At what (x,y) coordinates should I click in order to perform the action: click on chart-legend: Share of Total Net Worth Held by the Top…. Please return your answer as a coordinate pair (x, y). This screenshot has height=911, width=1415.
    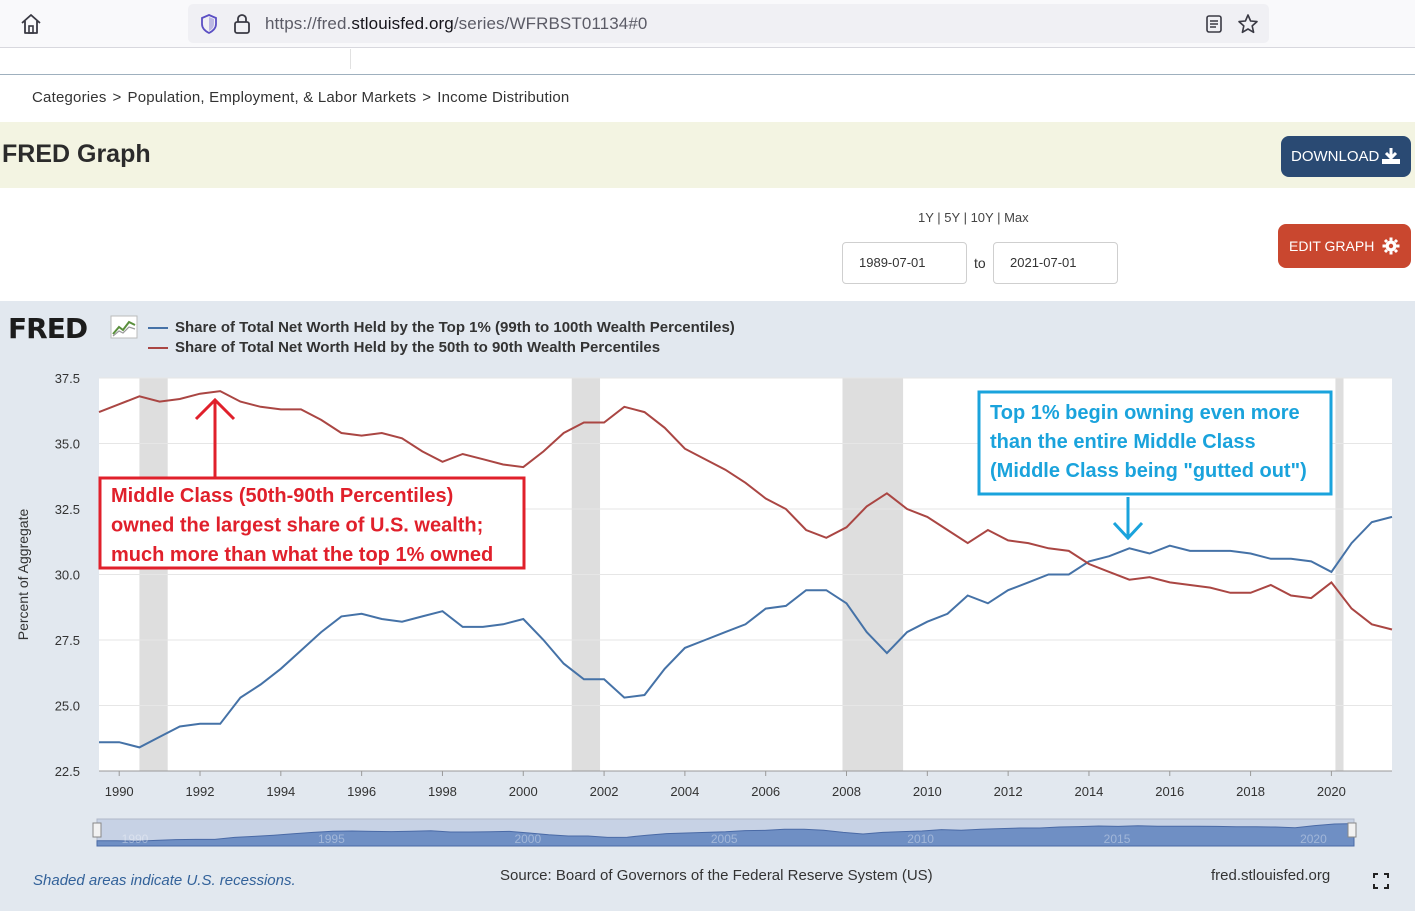
    Looking at the image, I should click on (441, 339).